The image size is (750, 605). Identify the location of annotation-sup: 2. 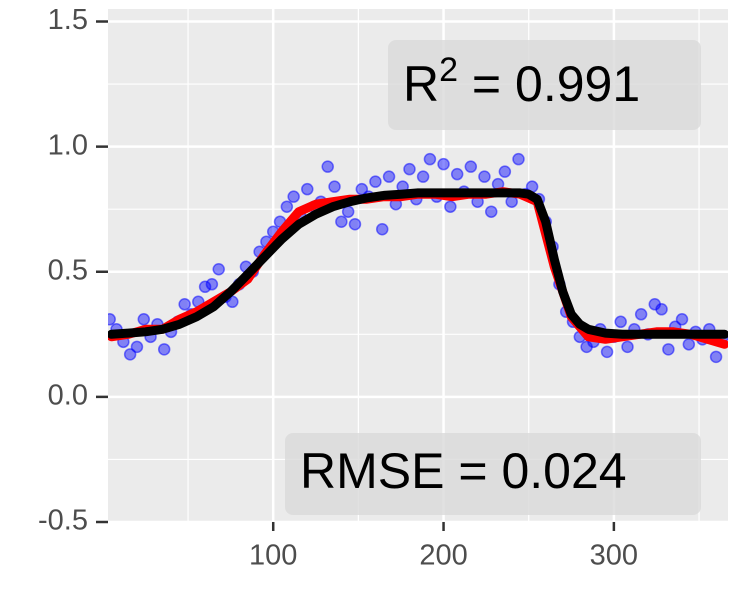
(448, 70).